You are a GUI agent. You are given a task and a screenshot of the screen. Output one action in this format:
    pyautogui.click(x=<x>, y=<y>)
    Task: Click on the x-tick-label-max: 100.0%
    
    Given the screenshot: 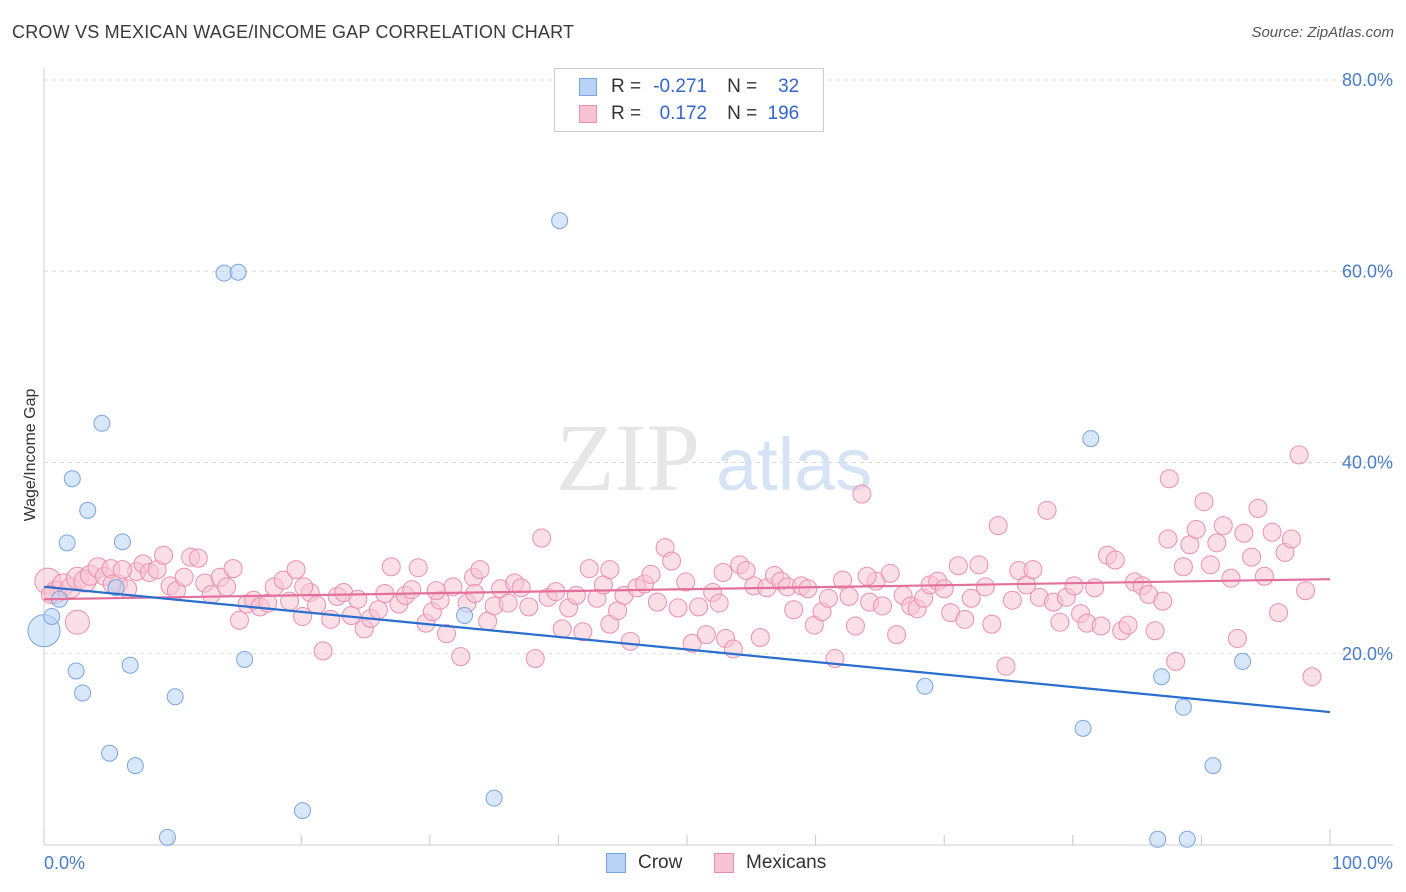 What is the action you would take?
    pyautogui.click(x=1362, y=863)
    